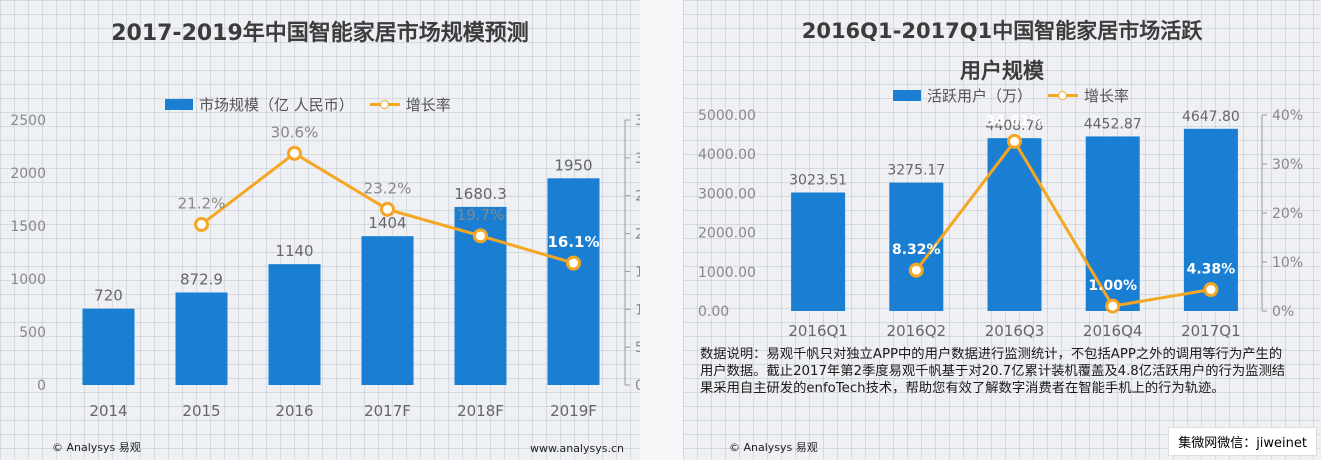 This screenshot has width=1321, height=460. Describe the element at coordinates (727, 273) in the screenshot. I see `y-left-tick-label: 1000.00` at that location.